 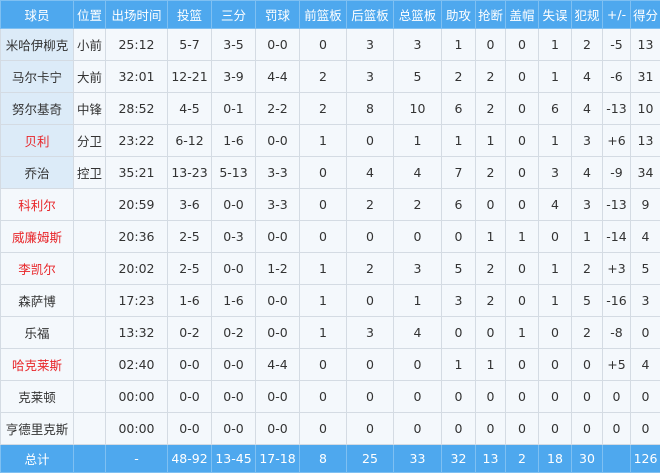 I want to click on player-name: 贝利, so click(x=37, y=140).